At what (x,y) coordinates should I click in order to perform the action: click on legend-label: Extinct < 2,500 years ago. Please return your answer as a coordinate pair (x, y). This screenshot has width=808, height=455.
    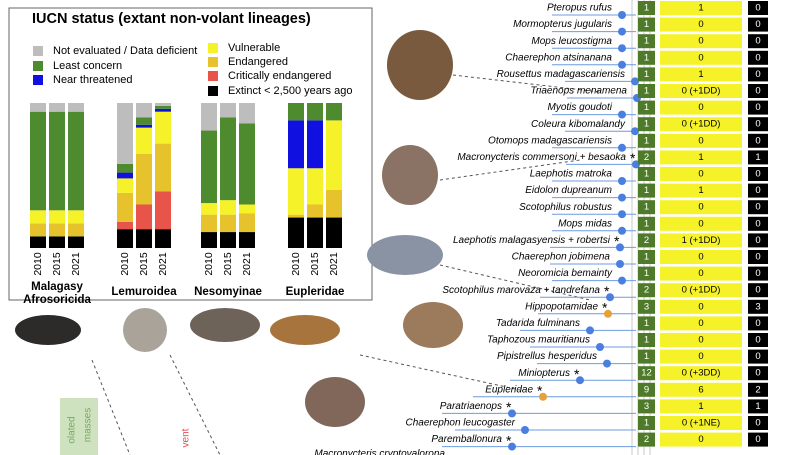
    Looking at the image, I should click on (290, 91).